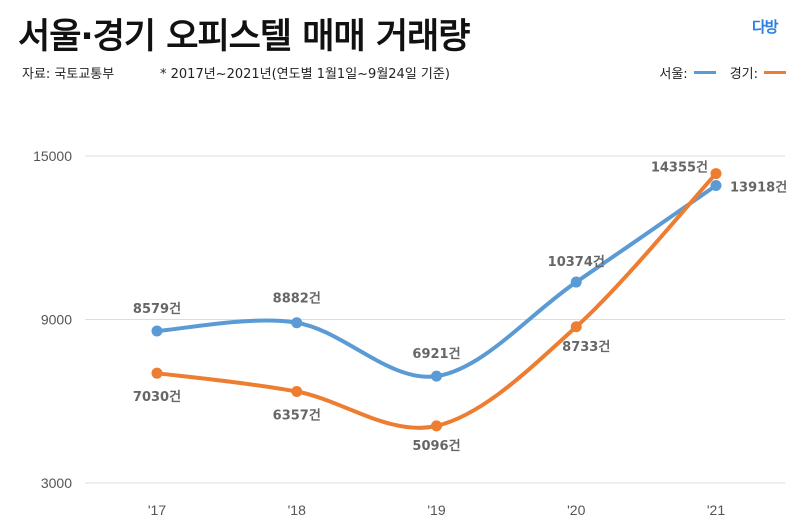  Describe the element at coordinates (775, 72) in the screenshot. I see `legend-swatch-gyeonggi` at that location.